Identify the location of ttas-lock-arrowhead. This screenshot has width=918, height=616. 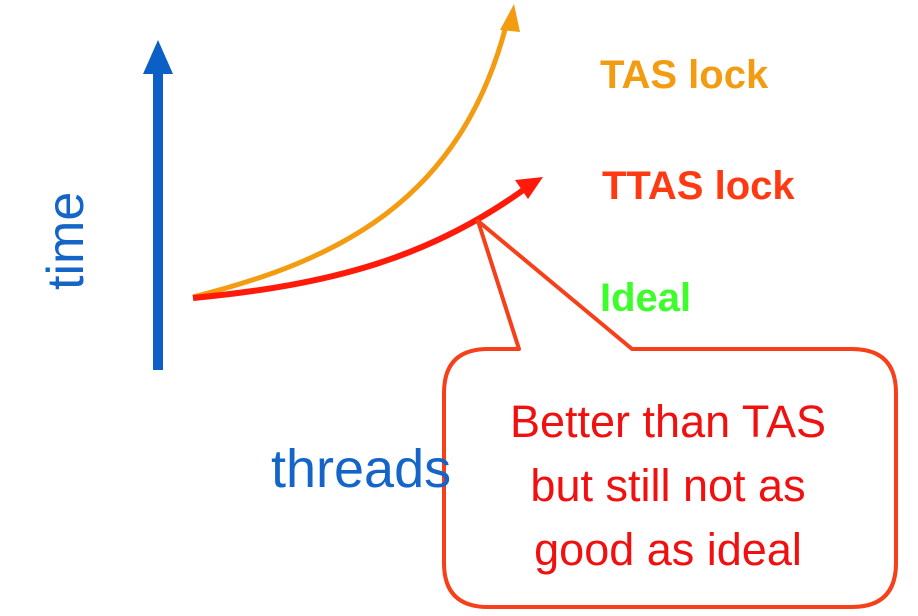
(529, 188).